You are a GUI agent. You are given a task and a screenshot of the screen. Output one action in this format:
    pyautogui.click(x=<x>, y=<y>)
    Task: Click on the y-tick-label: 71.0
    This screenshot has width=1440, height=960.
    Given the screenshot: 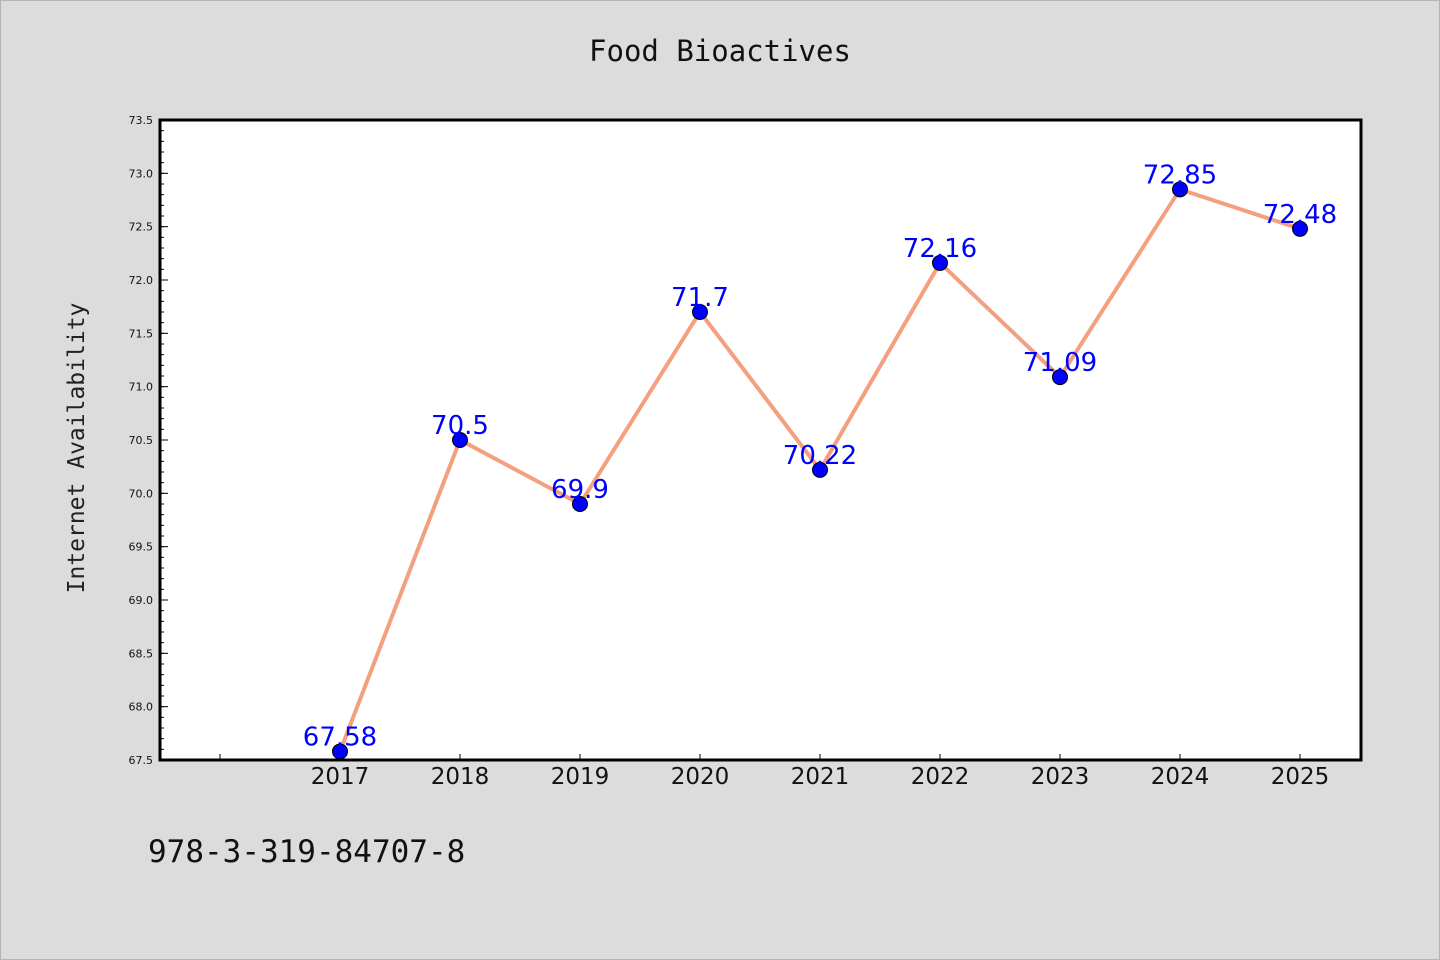 What is the action you would take?
    pyautogui.click(x=141, y=387)
    